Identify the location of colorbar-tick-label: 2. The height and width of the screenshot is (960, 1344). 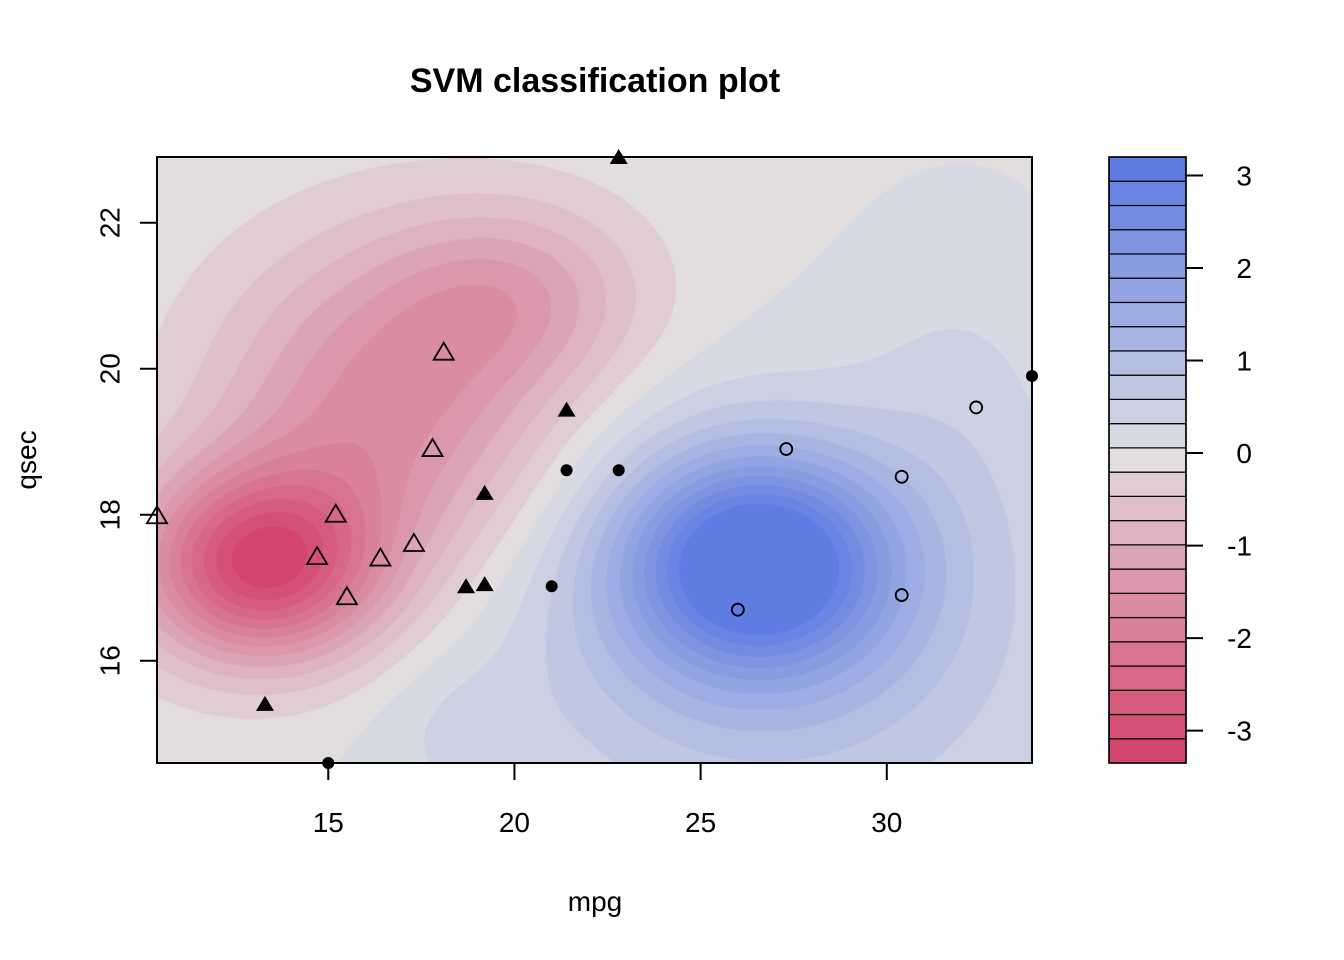
(1244, 268).